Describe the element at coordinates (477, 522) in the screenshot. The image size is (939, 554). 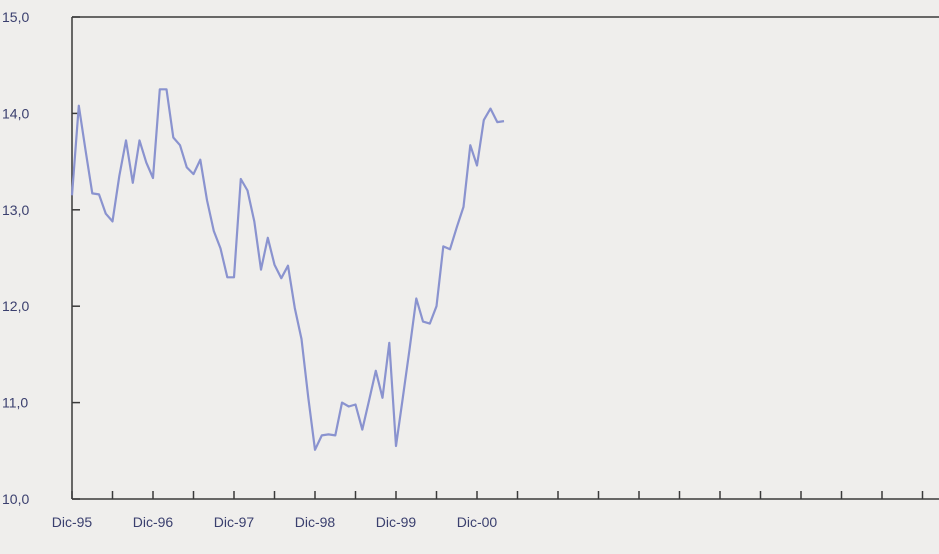
I see `x-tick-label: Dic-00` at that location.